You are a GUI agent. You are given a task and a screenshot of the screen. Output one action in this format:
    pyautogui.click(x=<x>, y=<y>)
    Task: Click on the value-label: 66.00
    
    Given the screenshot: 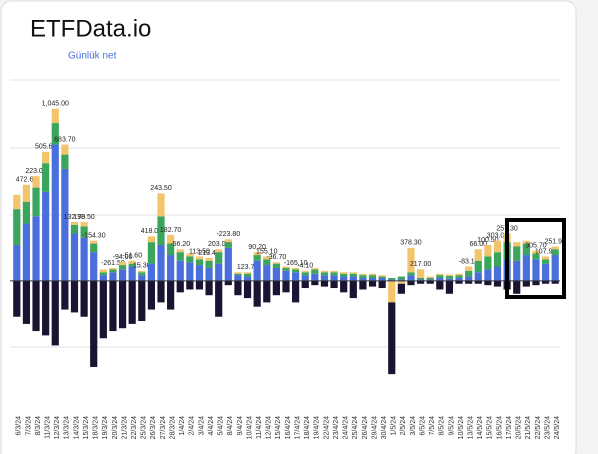 What is the action you would take?
    pyautogui.click(x=479, y=244)
    